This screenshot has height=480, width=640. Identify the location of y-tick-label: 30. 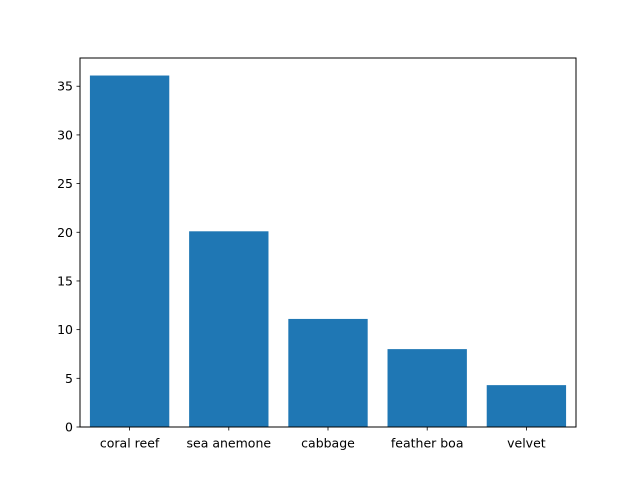
(65, 134).